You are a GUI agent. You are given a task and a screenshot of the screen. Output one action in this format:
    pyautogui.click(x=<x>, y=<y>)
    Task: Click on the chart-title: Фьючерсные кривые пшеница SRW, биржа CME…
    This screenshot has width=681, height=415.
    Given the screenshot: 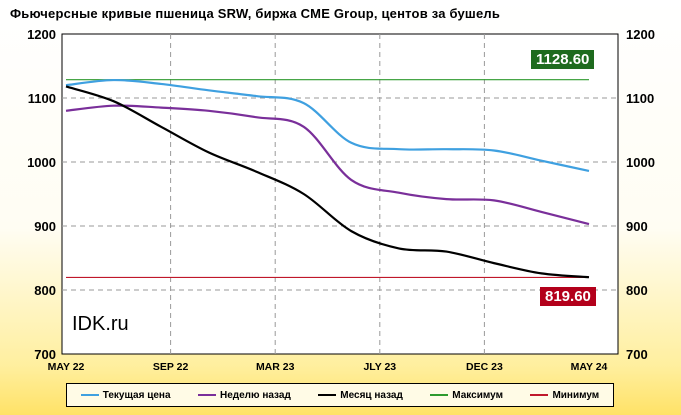 What is the action you would take?
    pyautogui.click(x=255, y=13)
    